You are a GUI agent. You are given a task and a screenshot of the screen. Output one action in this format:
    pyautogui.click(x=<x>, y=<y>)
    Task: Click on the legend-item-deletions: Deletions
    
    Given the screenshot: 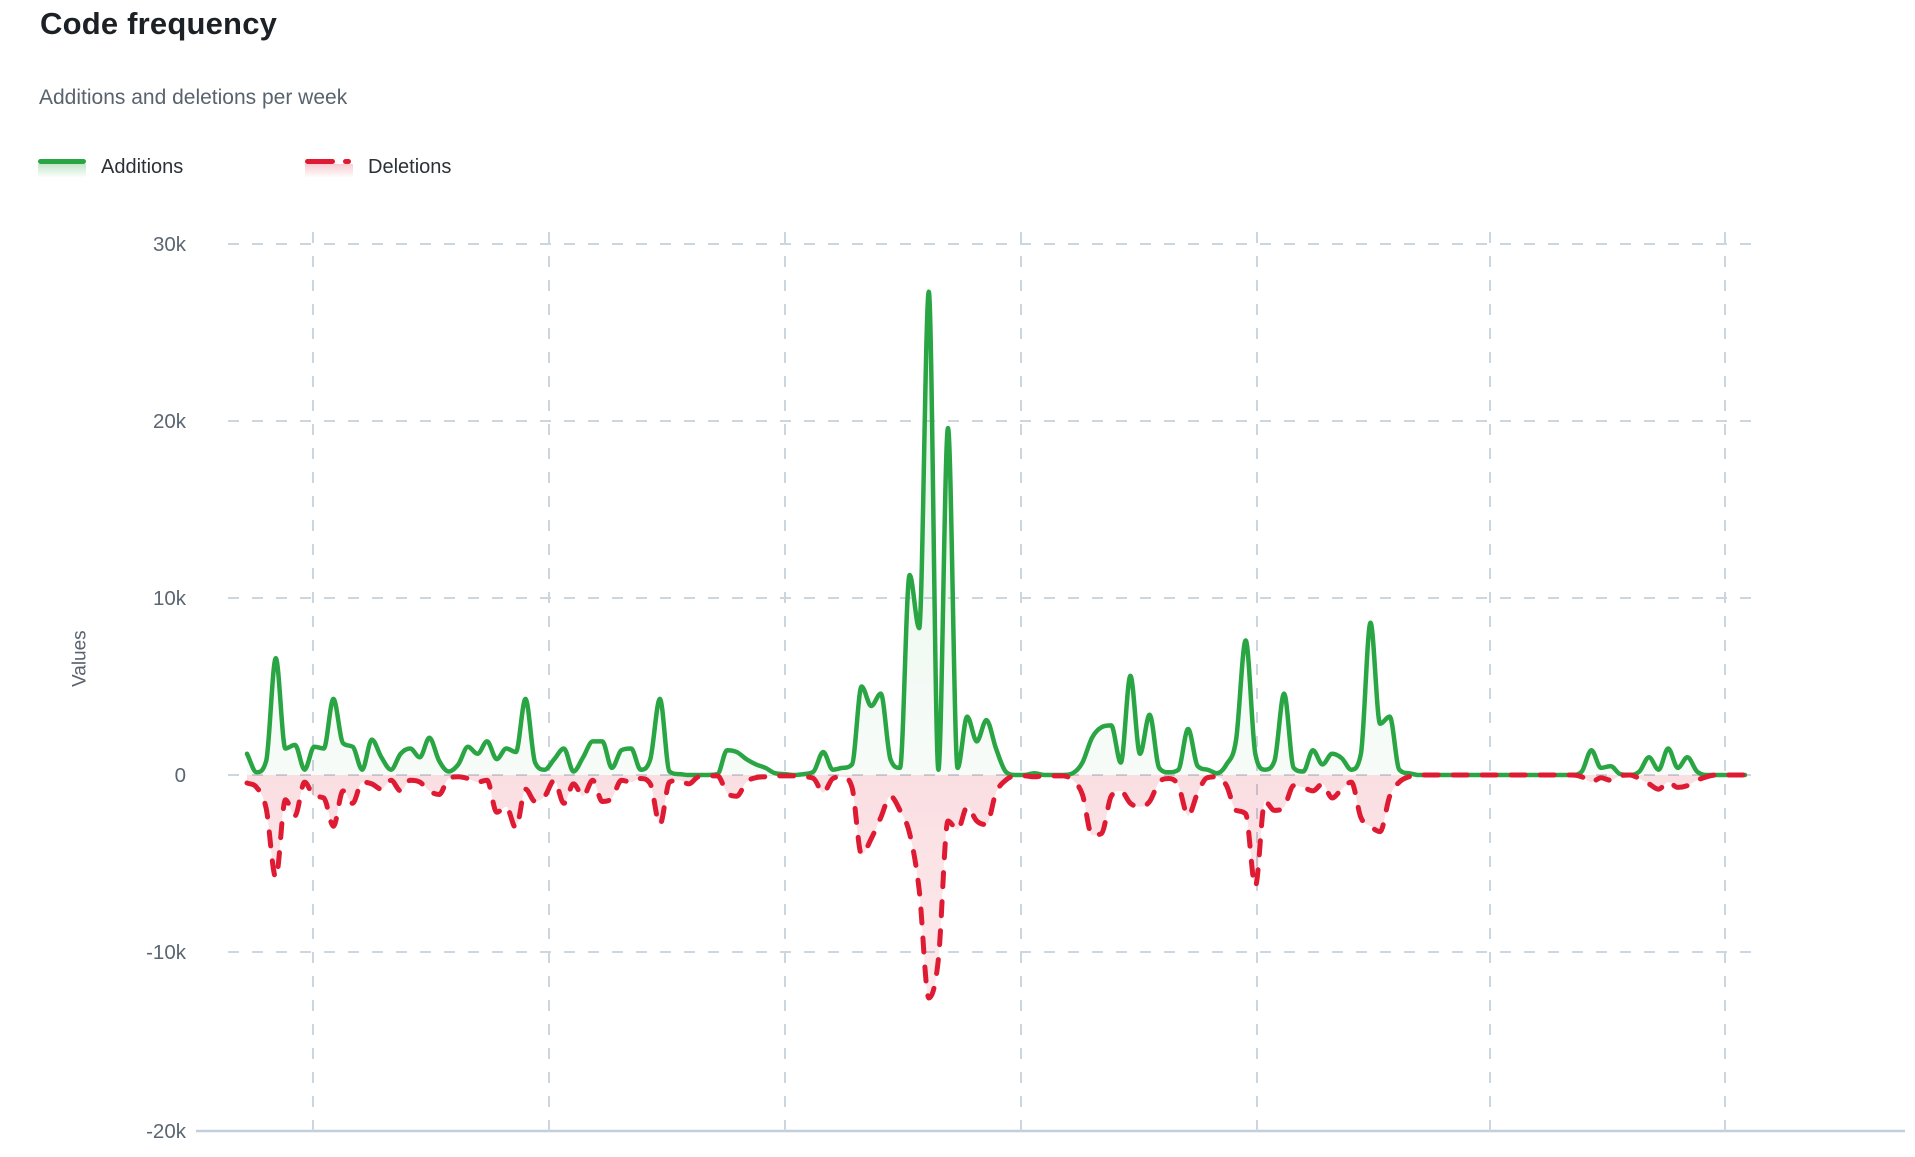 What is the action you would take?
    pyautogui.click(x=378, y=167)
    